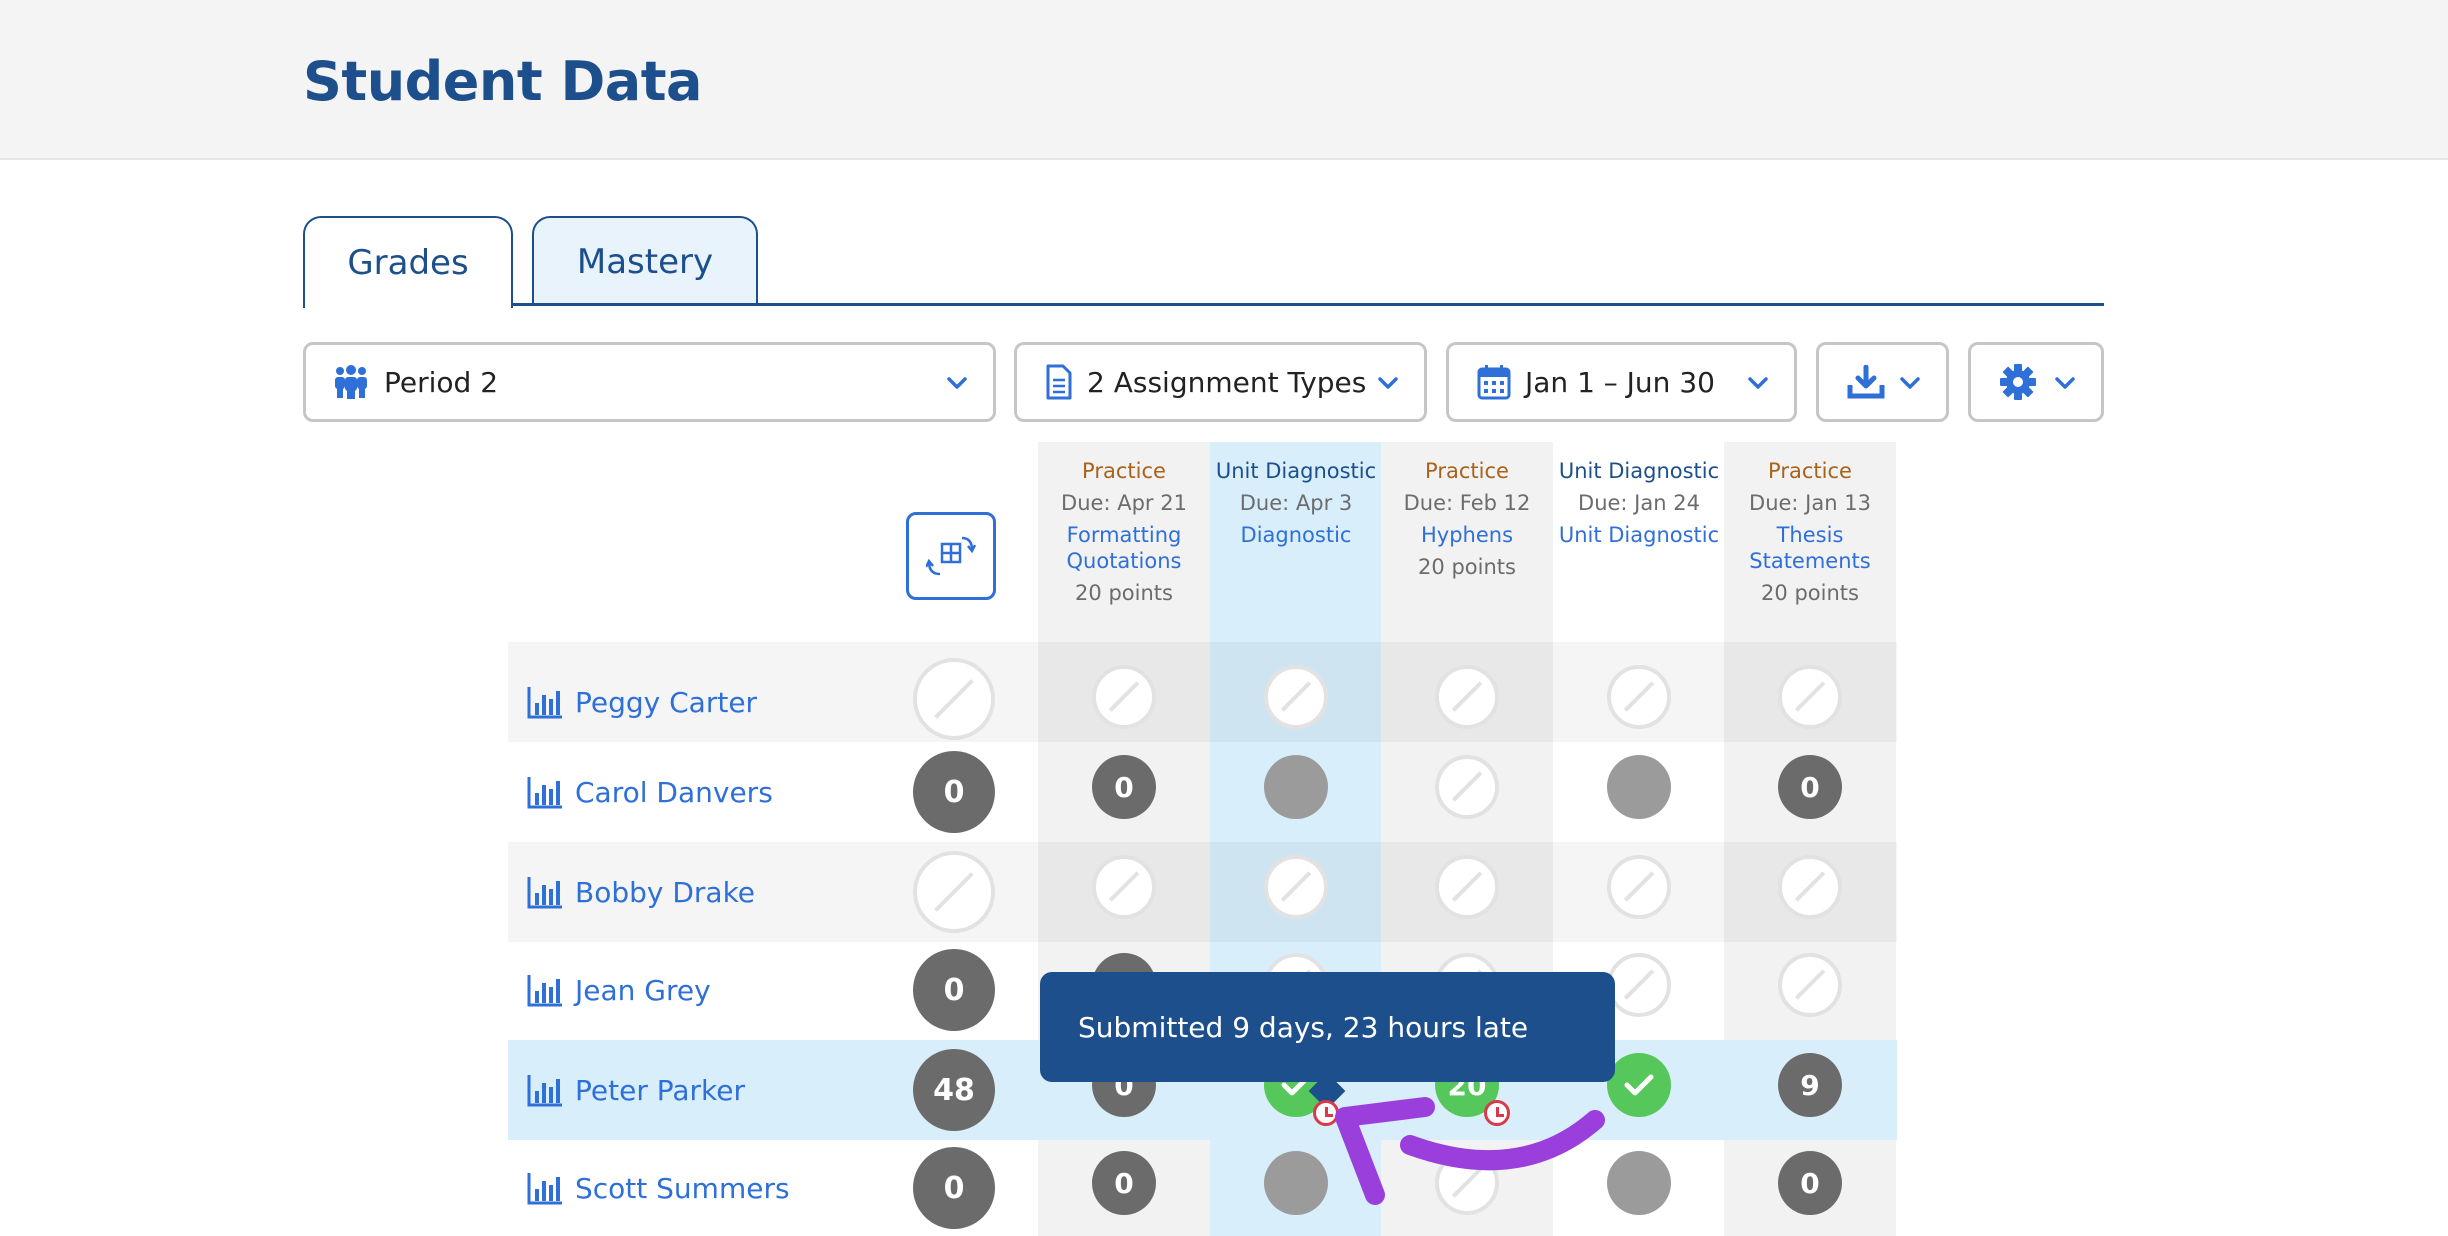 This screenshot has height=1236, width=2448. Describe the element at coordinates (1866, 382) in the screenshot. I see `download-icon` at that location.